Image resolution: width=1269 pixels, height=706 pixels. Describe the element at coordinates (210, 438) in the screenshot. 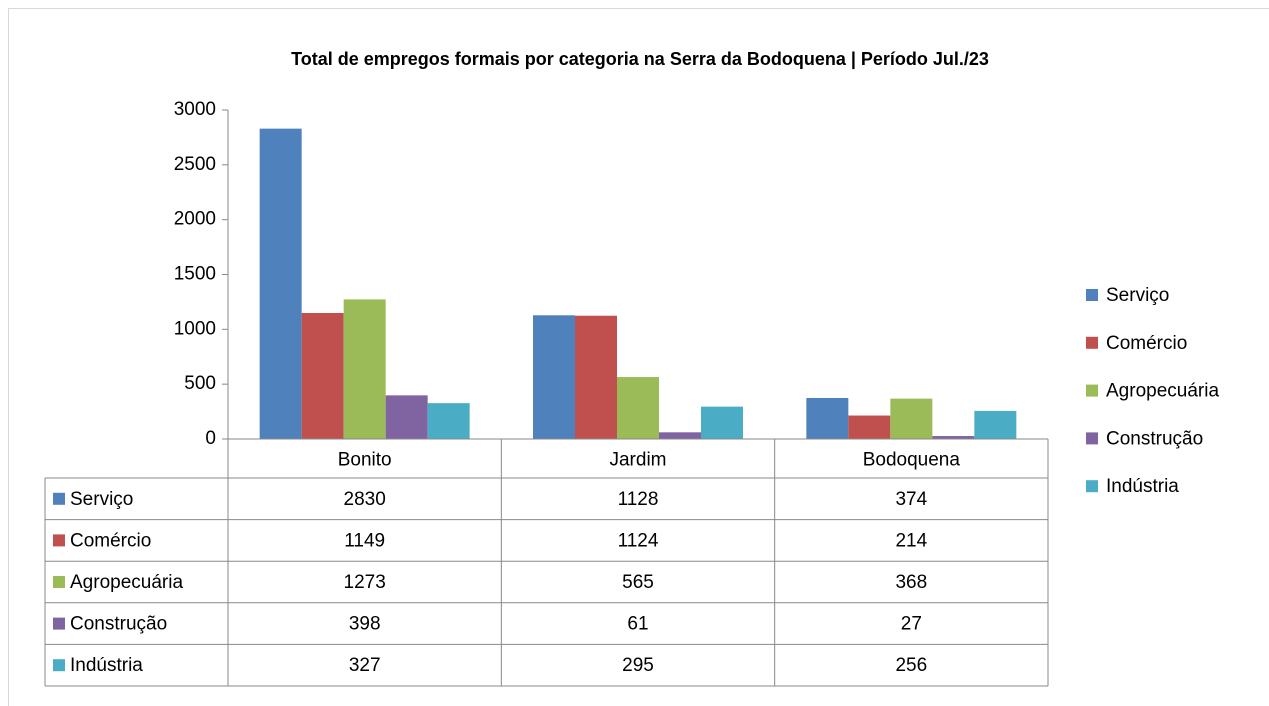

I see `y-tick-label: 0` at that location.